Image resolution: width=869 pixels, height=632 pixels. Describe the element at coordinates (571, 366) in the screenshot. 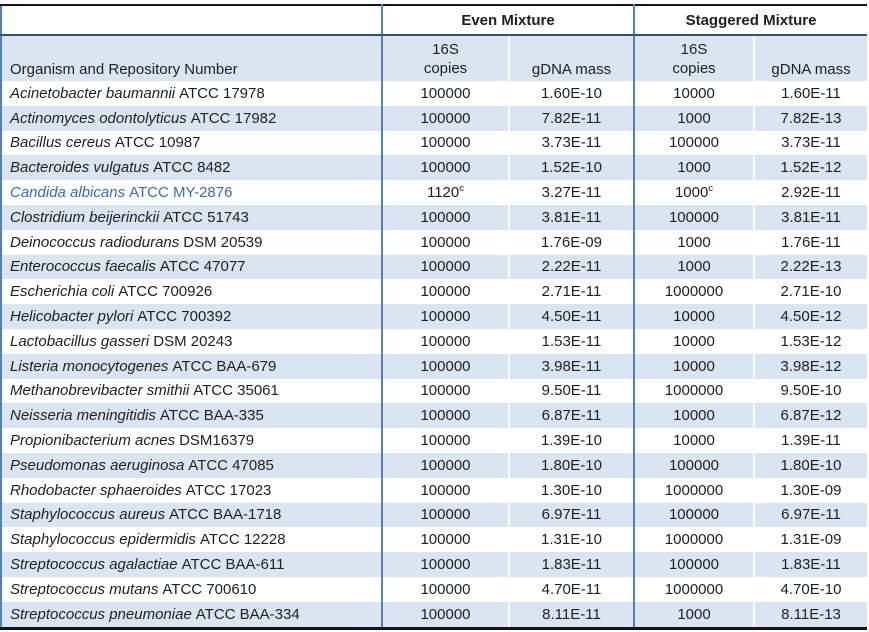

I see `even-gdna-mass-cell: 3.98E-11` at that location.